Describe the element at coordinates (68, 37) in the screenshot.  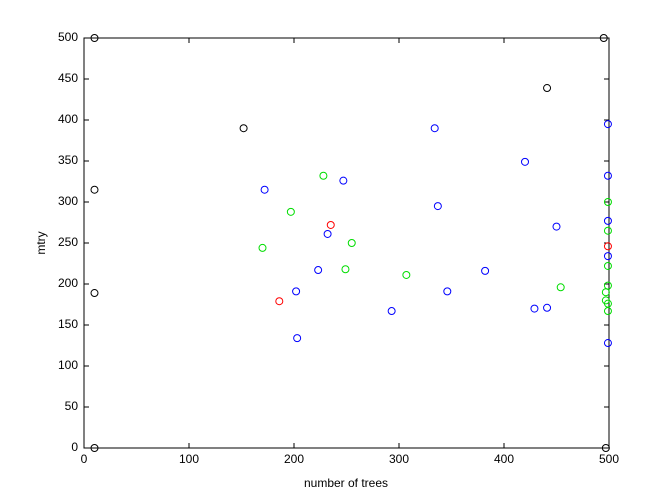
I see `y-tick-label: 500` at that location.